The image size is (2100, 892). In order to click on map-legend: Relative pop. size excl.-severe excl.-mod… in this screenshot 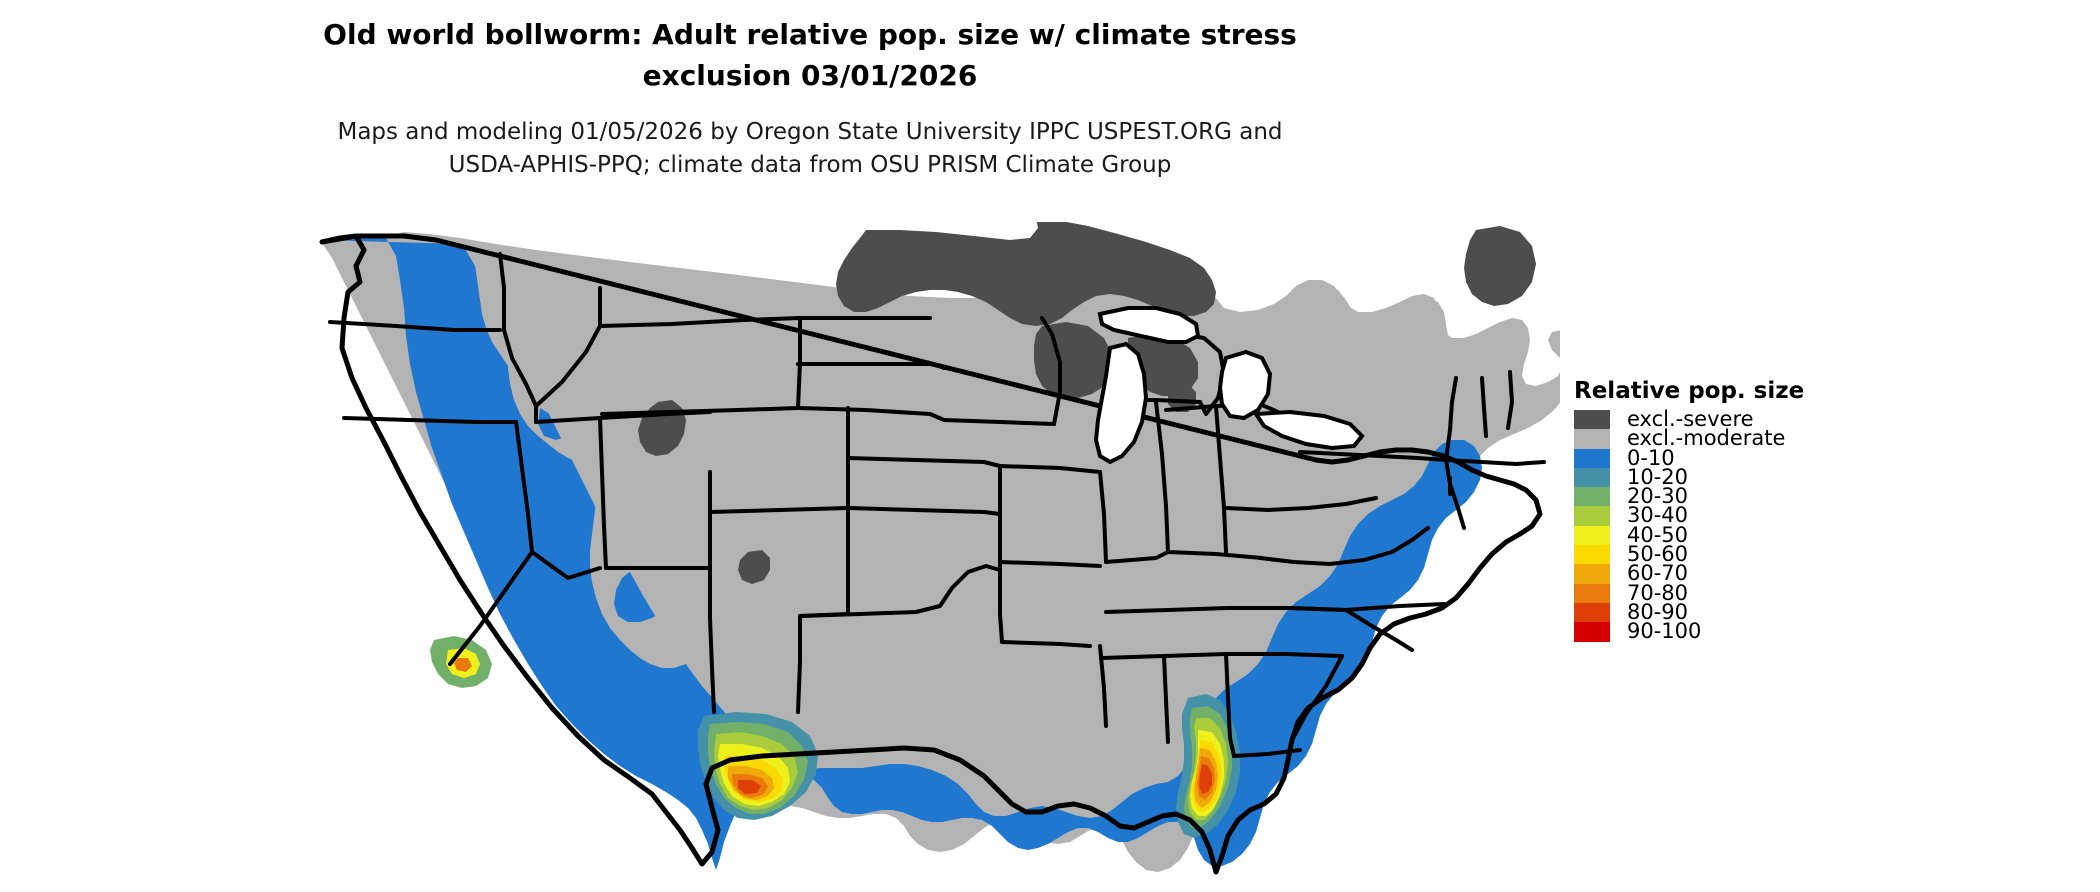, I will do `click(1727, 510)`.